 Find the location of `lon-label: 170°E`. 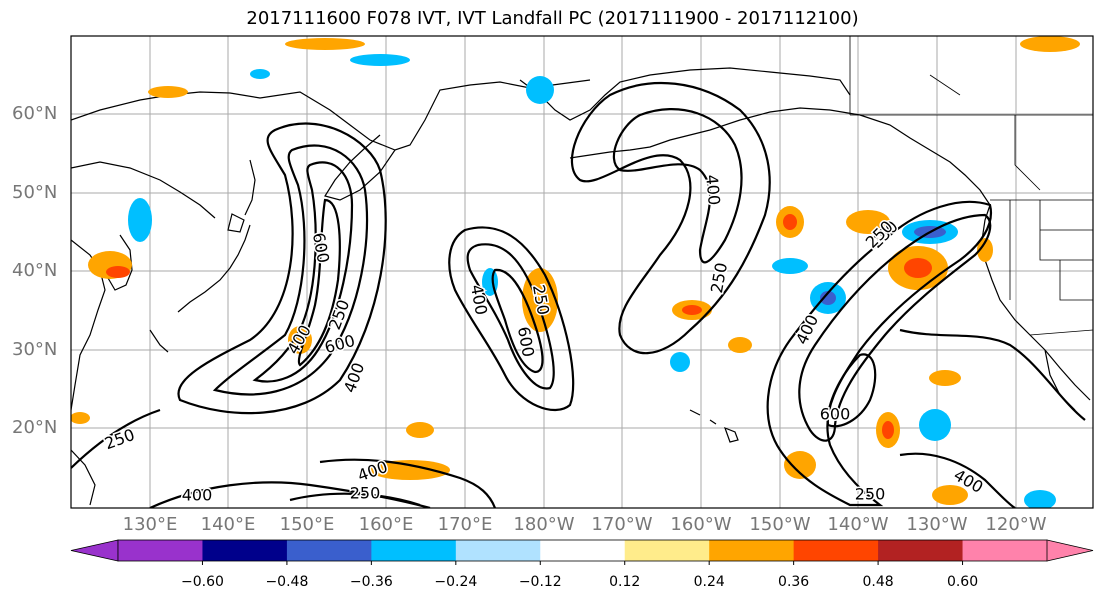

lon-label: 170°E is located at coordinates (465, 524).